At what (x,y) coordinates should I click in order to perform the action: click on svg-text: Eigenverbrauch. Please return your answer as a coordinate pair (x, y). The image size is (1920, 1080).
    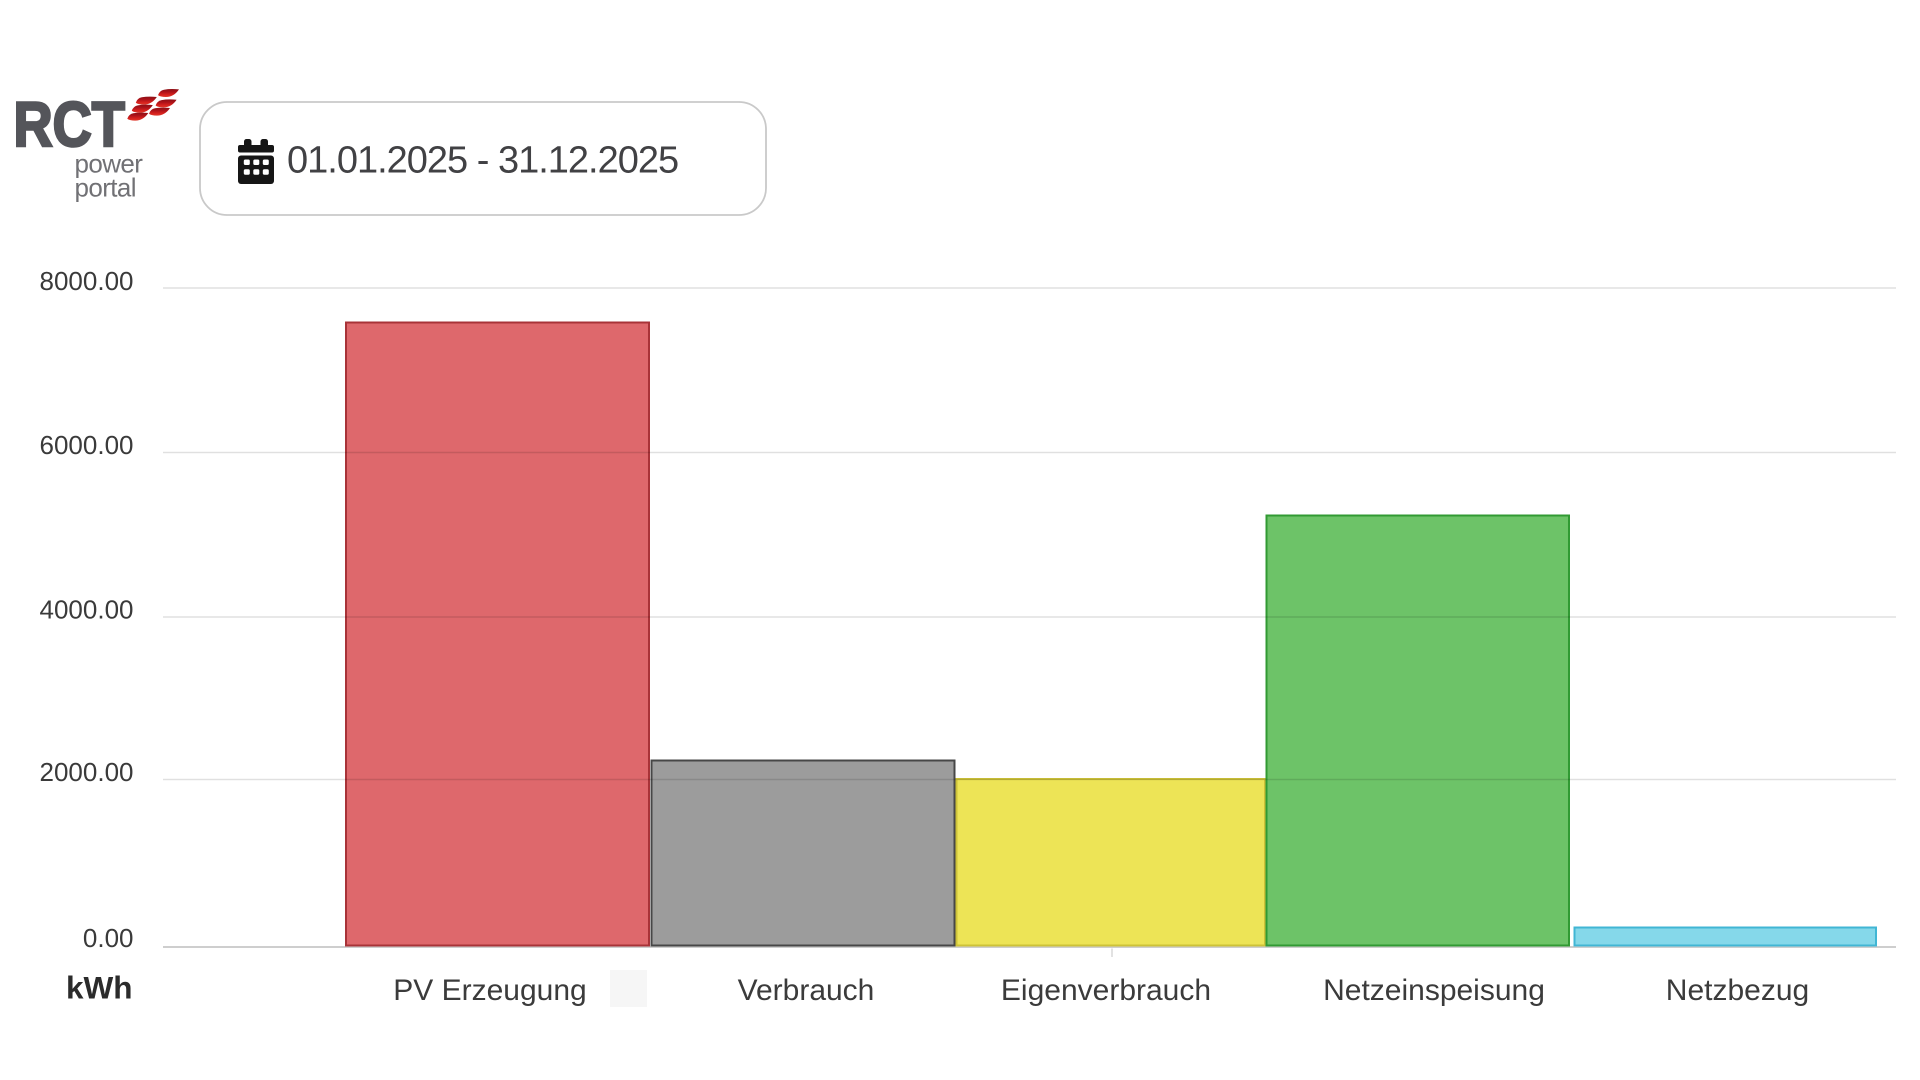
    Looking at the image, I should click on (1106, 990).